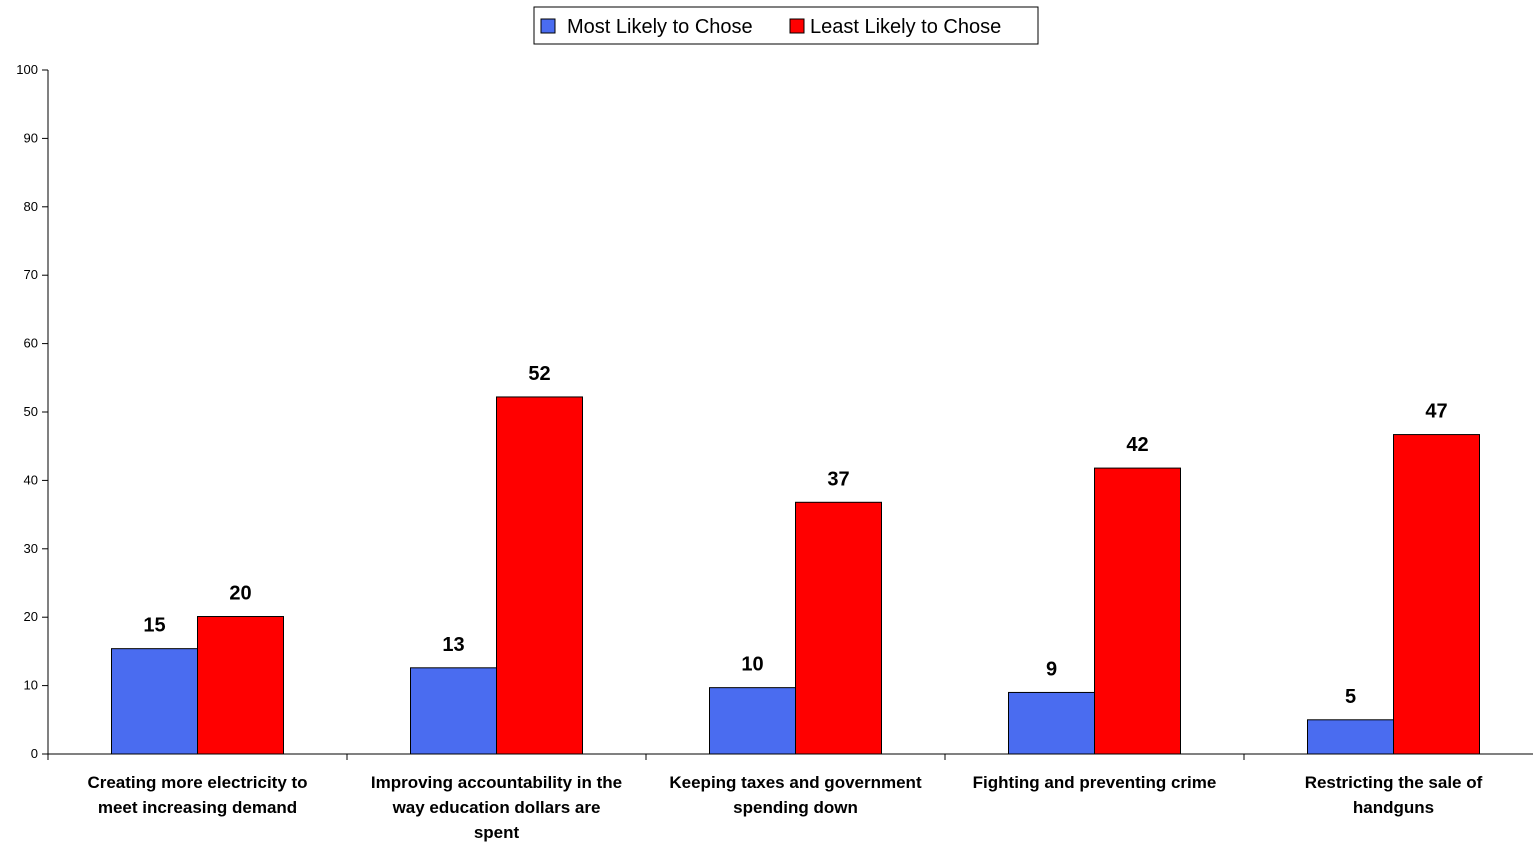 The height and width of the screenshot is (844, 1533). What do you see at coordinates (31, 206) in the screenshot?
I see `y-tick-label: 80` at bounding box center [31, 206].